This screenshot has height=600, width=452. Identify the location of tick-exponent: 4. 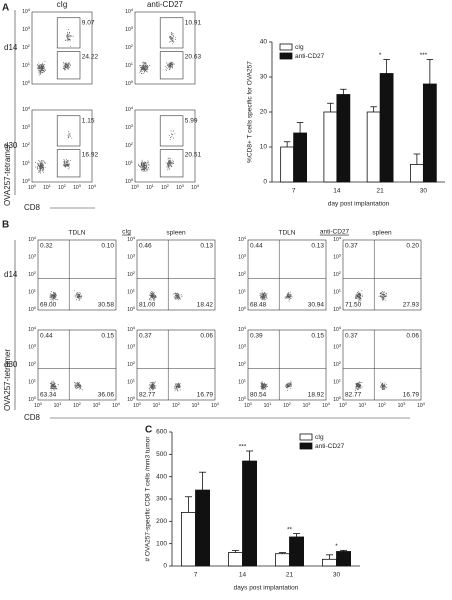
(29, 107).